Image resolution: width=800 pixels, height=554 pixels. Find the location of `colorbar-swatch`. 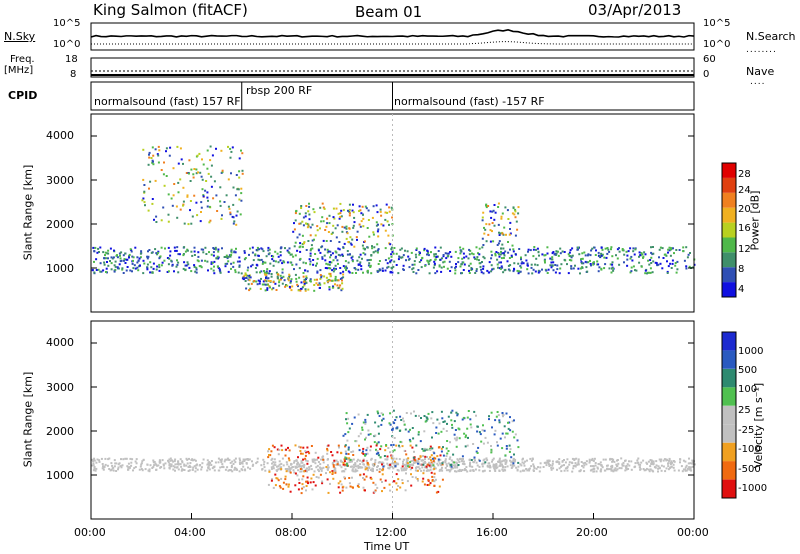

colorbar-swatch is located at coordinates (729, 359).